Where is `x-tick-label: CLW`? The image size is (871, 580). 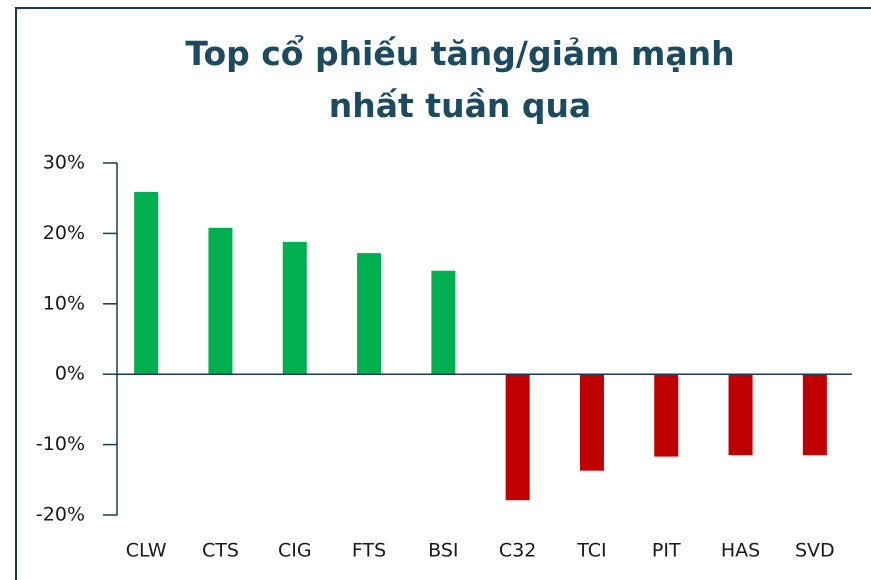
x-tick-label: CLW is located at coordinates (146, 551).